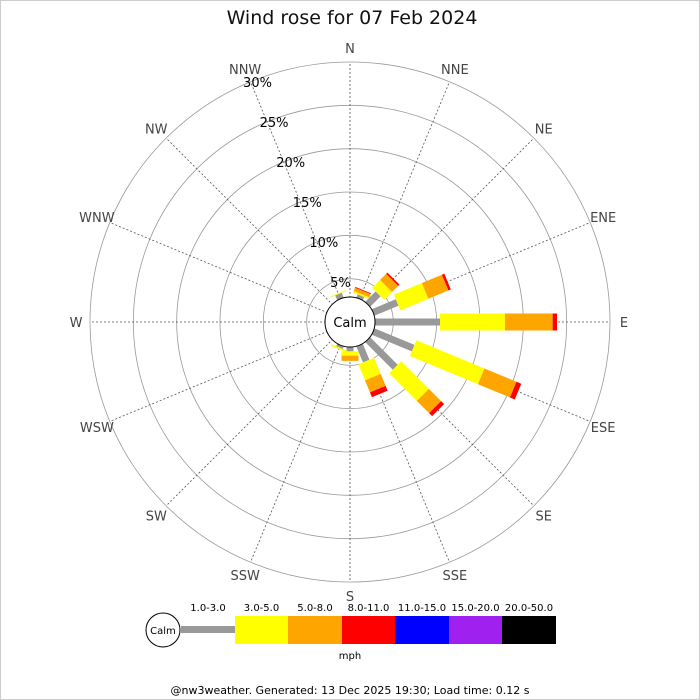 The width and height of the screenshot is (700, 700). What do you see at coordinates (261, 608) in the screenshot?
I see `legend-bin-label: 3.0-5.0` at bounding box center [261, 608].